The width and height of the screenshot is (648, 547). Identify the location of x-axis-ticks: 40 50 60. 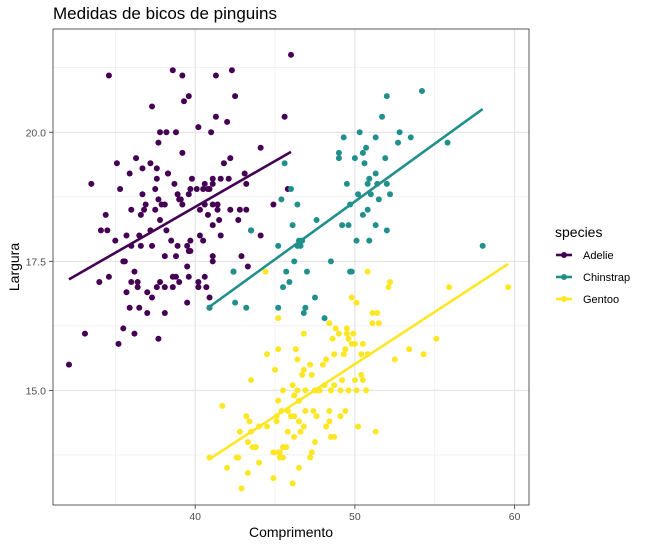
(355, 514).